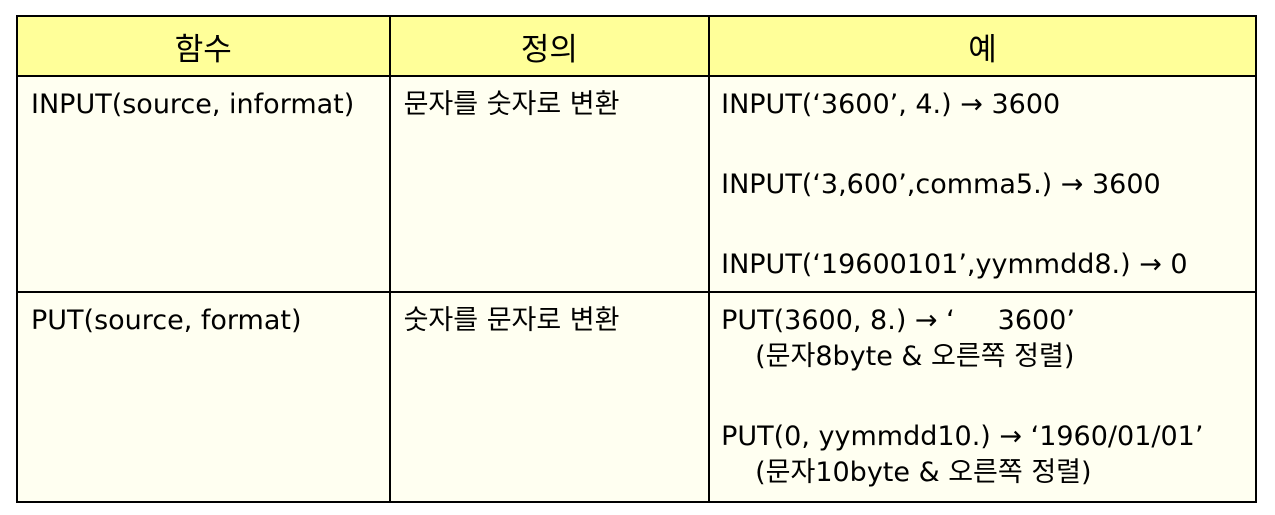 Image resolution: width=1275 pixels, height=515 pixels. What do you see at coordinates (549, 46) in the screenshot?
I see `header-definition: 정의` at bounding box center [549, 46].